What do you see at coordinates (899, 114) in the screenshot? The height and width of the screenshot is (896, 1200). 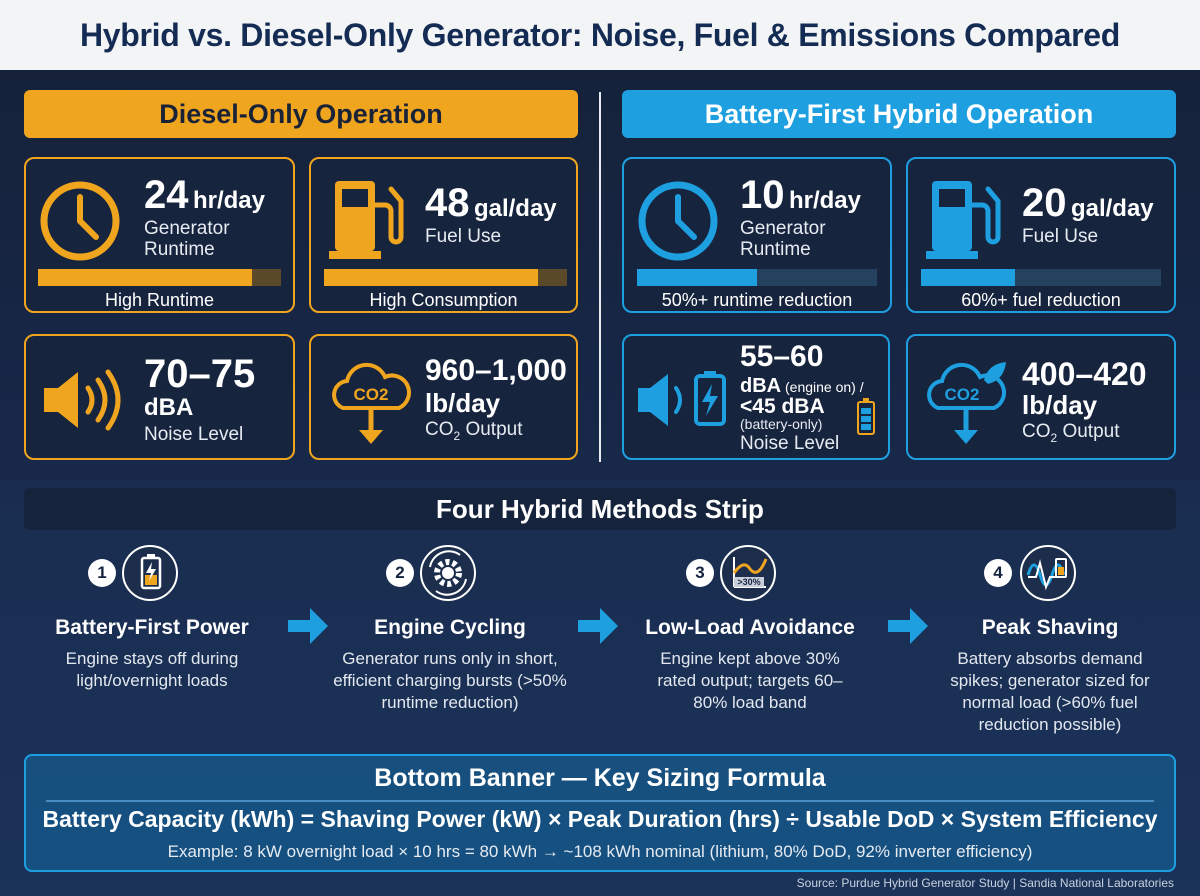 I see `hybrid-header: Battery-First Hybrid Operation` at bounding box center [899, 114].